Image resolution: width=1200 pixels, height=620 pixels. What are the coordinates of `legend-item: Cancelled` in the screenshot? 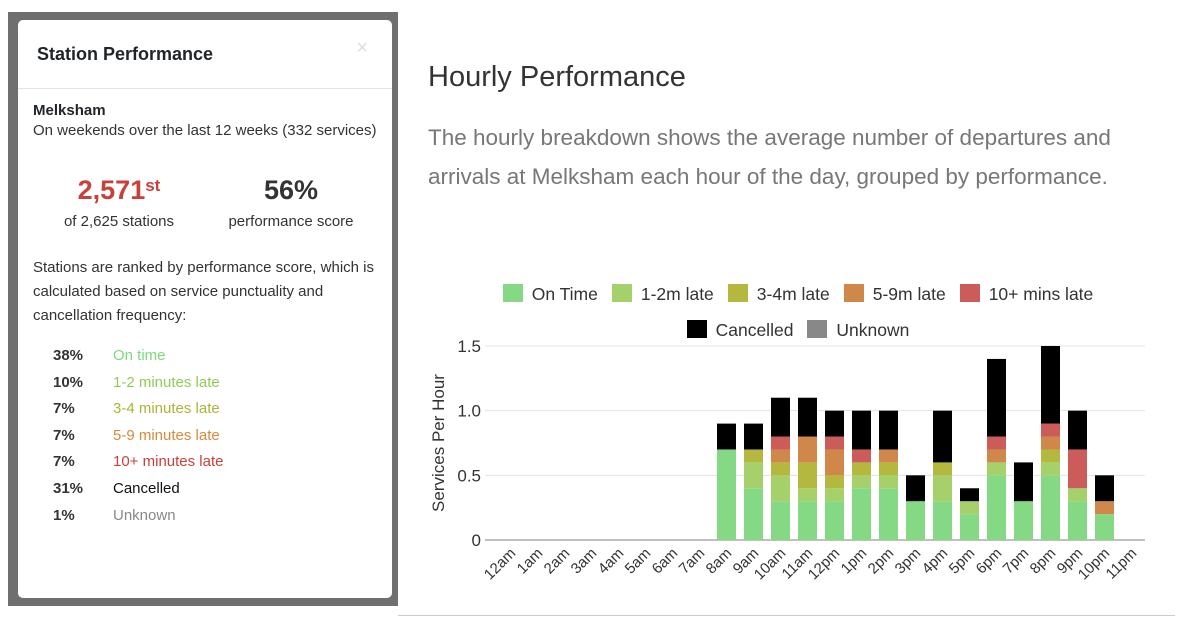 It's located at (740, 330).